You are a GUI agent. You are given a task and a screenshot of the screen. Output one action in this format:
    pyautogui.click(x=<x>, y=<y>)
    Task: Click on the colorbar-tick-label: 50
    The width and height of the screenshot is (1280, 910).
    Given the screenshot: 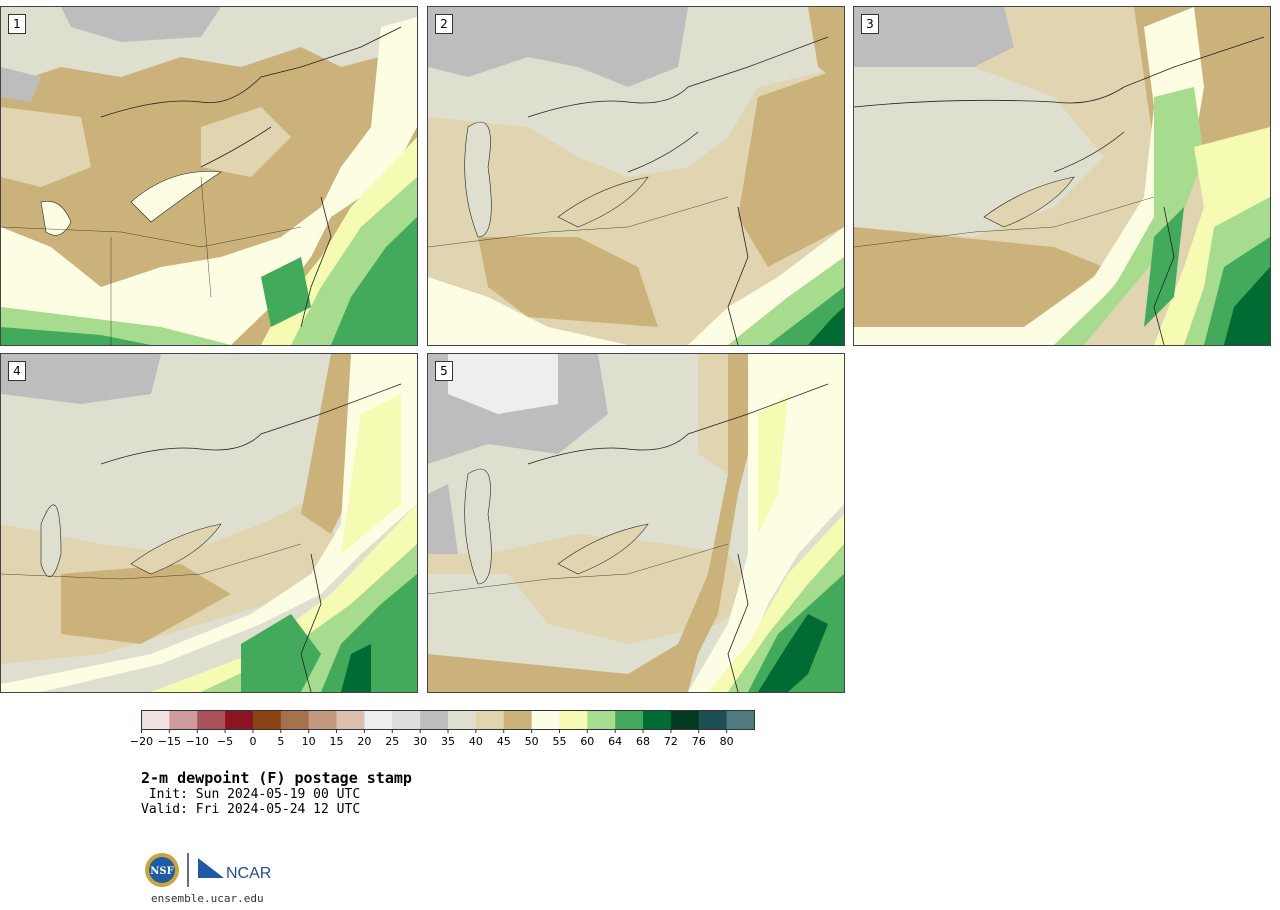 What is the action you would take?
    pyautogui.click(x=531, y=741)
    